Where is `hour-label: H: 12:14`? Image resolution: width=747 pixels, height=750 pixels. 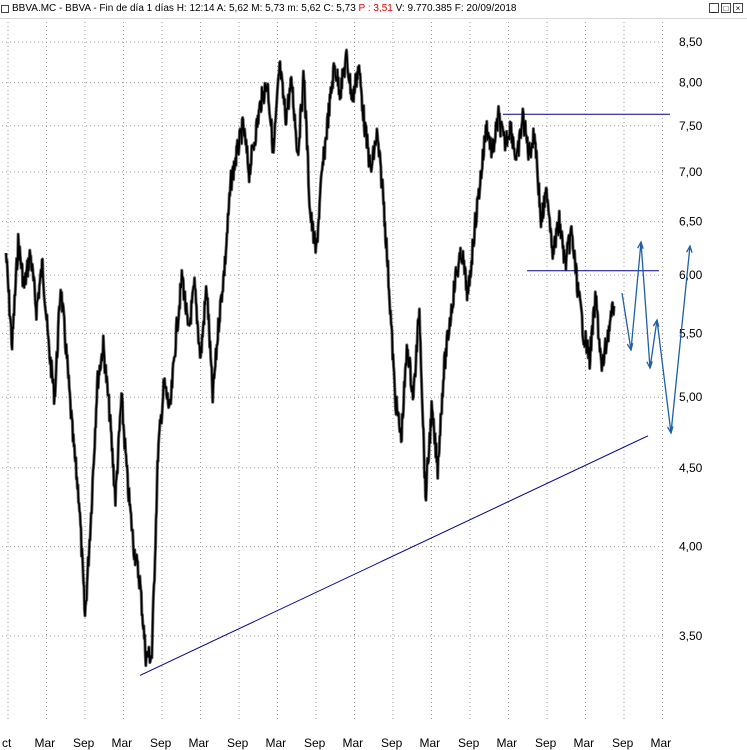
hour-label: H: 12:14 is located at coordinates (195, 8).